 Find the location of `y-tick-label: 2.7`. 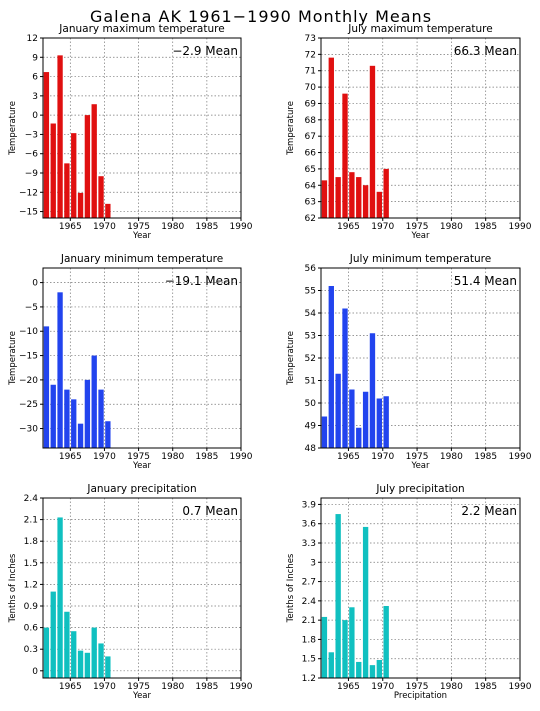

y-tick-label: 2.7 is located at coordinates (309, 583).